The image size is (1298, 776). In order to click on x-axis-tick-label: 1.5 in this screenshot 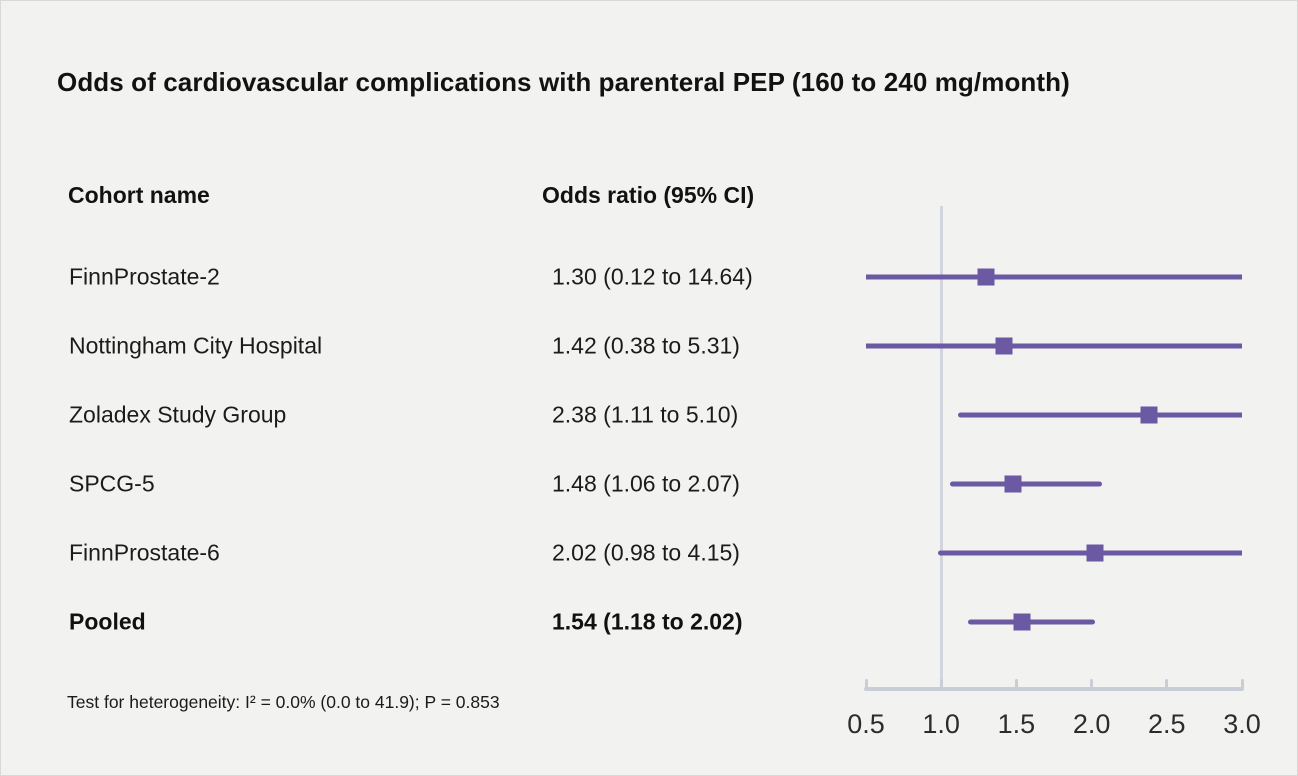, I will do `click(1016, 724)`.